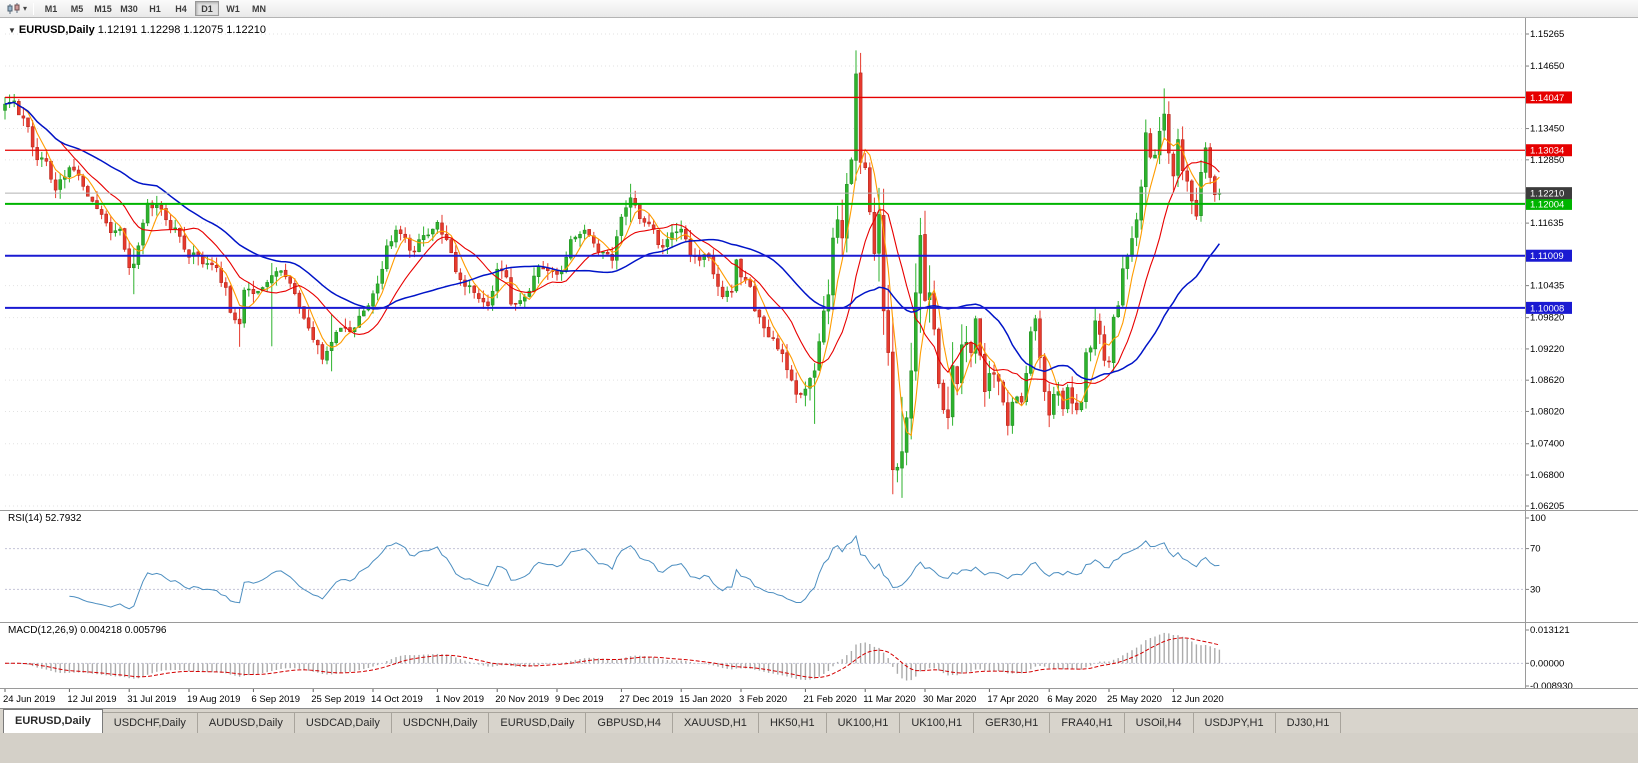 This screenshot has width=1638, height=763. What do you see at coordinates (715, 722) in the screenshot?
I see `chart-tab-xauusd-h1: XAUUSD,H1` at bounding box center [715, 722].